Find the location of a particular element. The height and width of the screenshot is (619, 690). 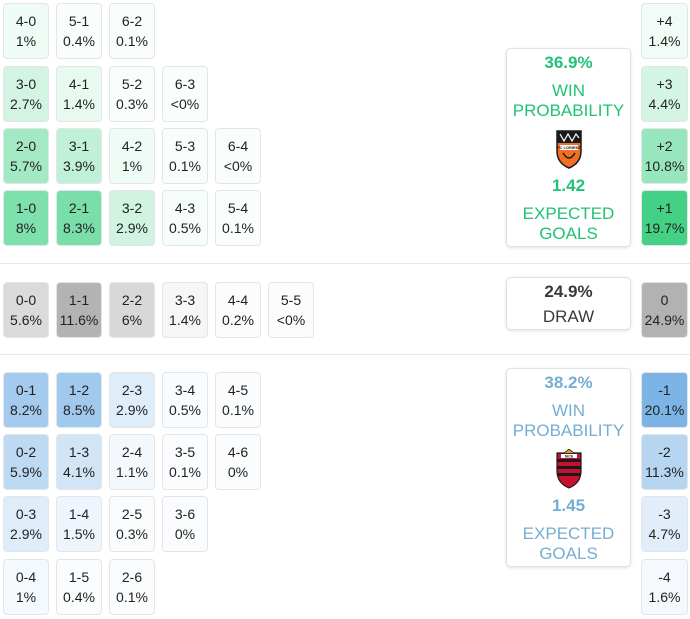

home-score-cell: 5-4 0.1% is located at coordinates (238, 218).